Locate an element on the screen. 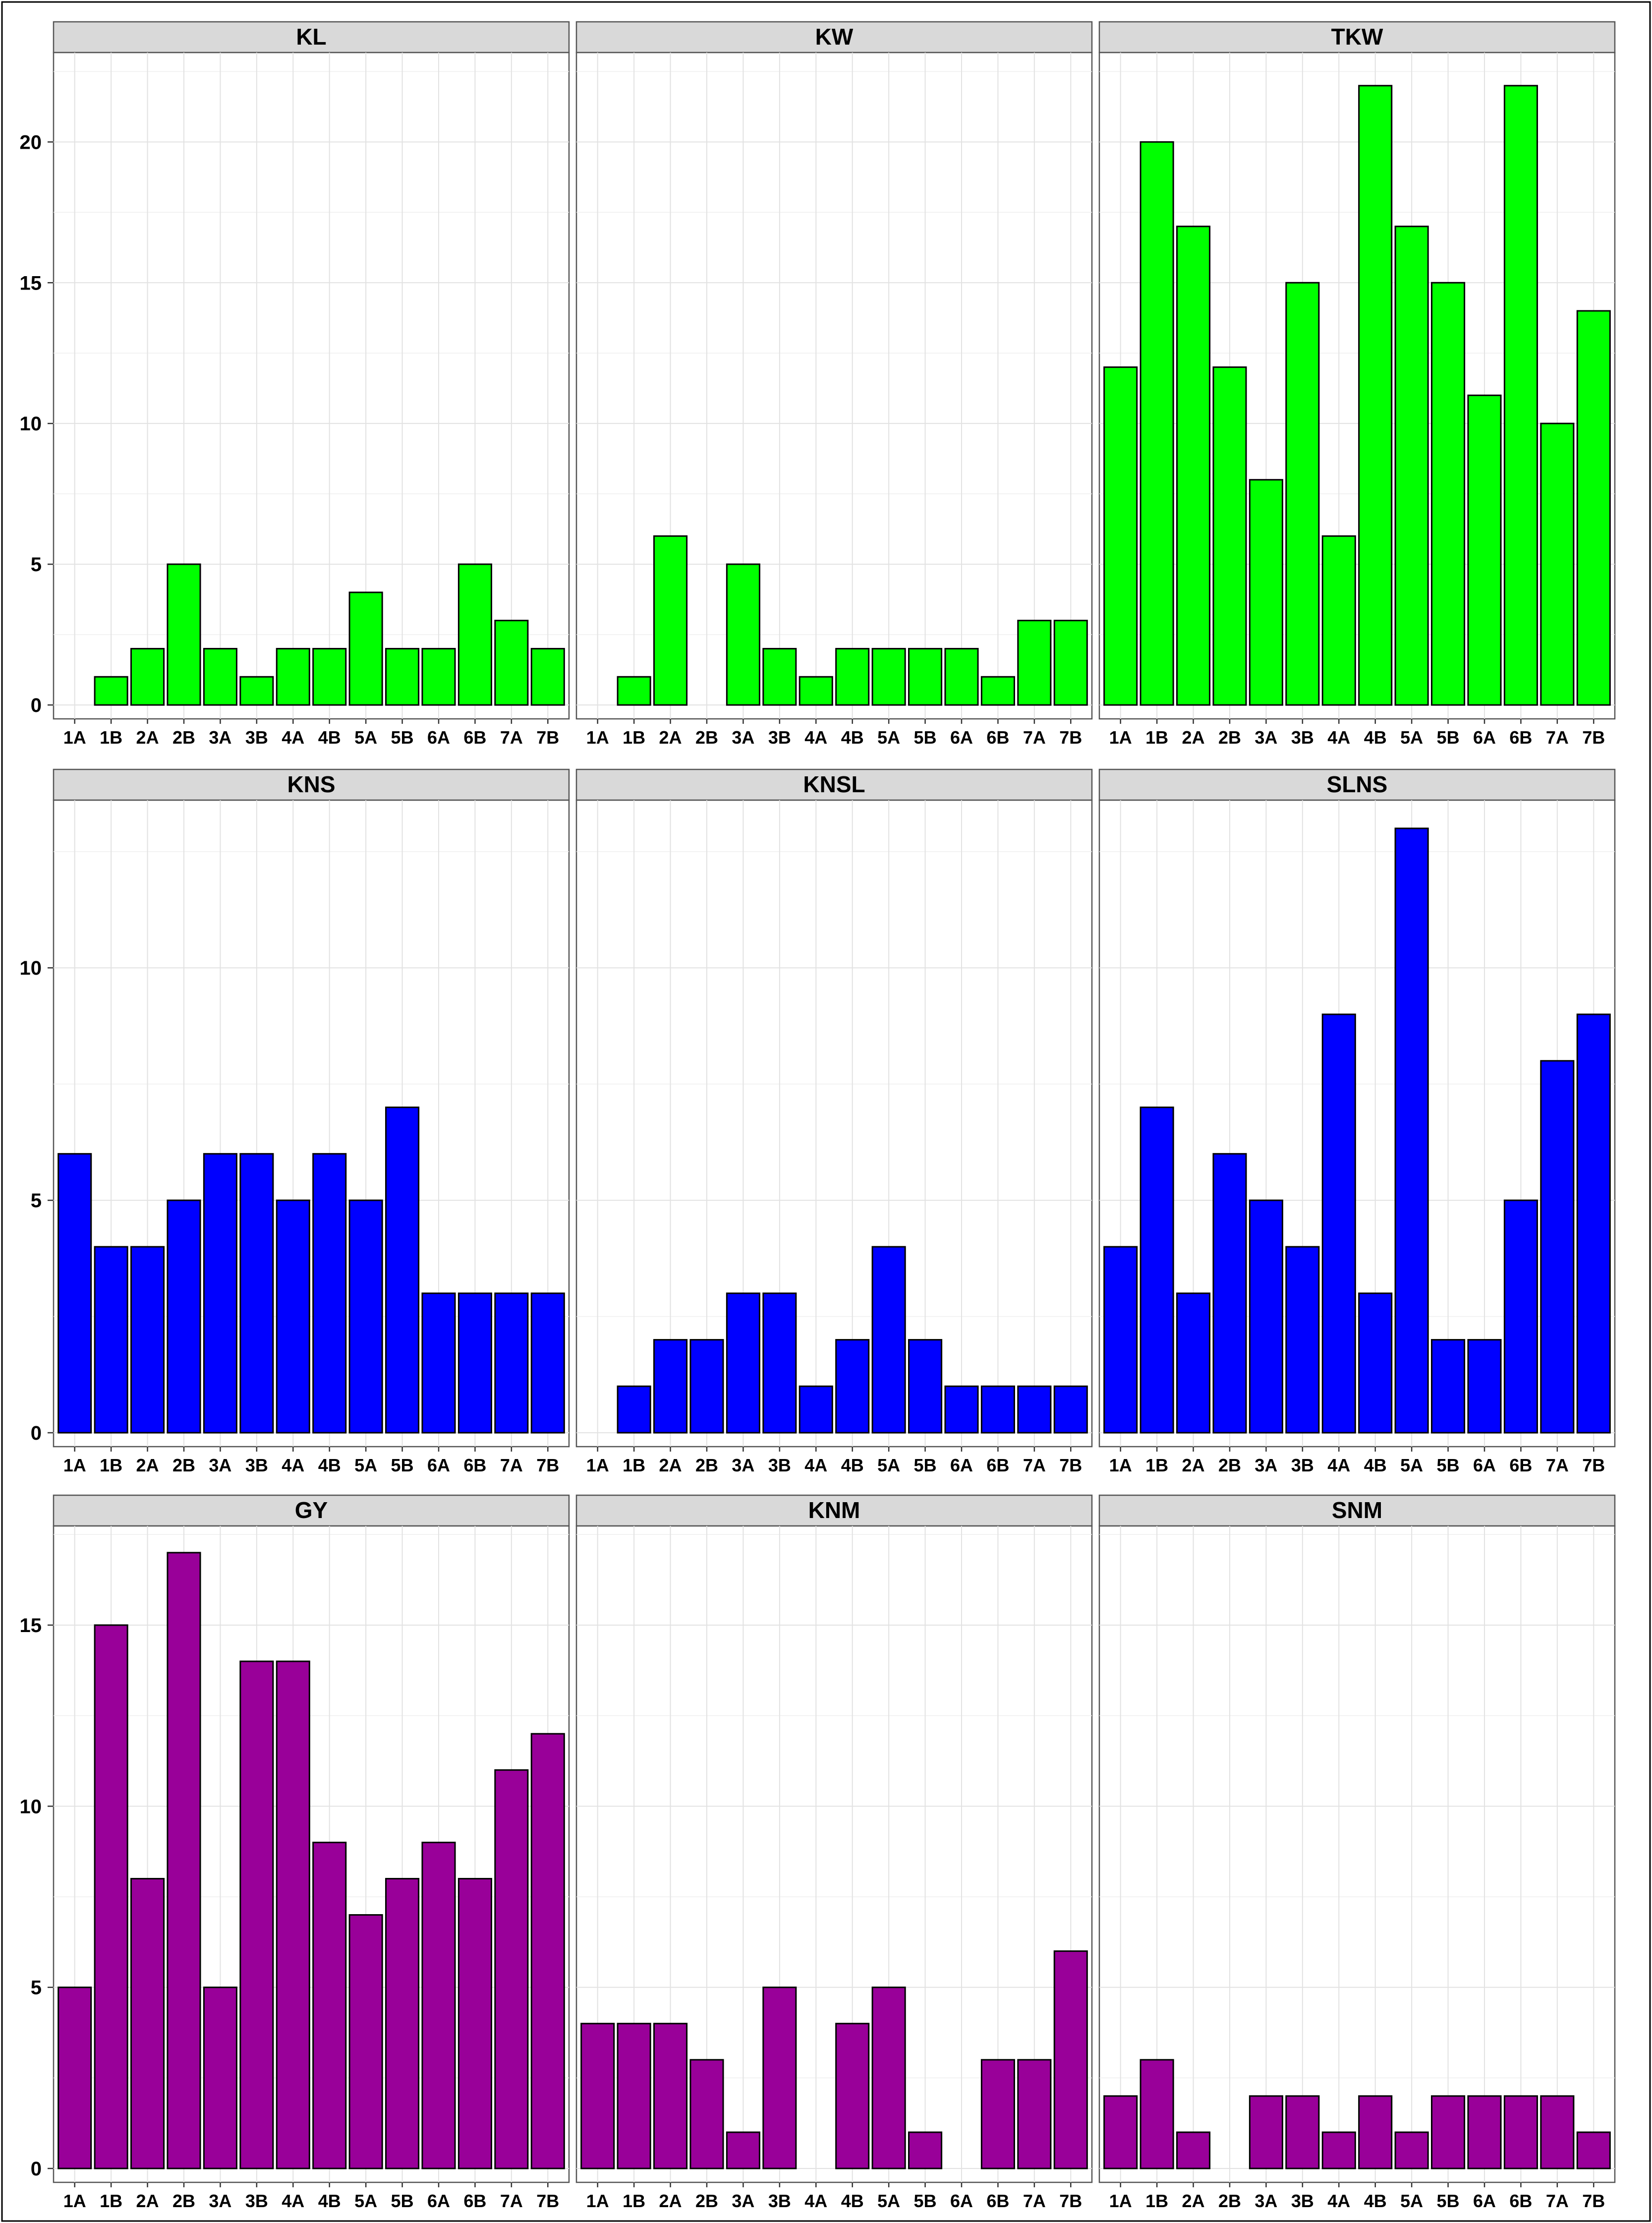  x-tick-label: 7B is located at coordinates (547, 1465).